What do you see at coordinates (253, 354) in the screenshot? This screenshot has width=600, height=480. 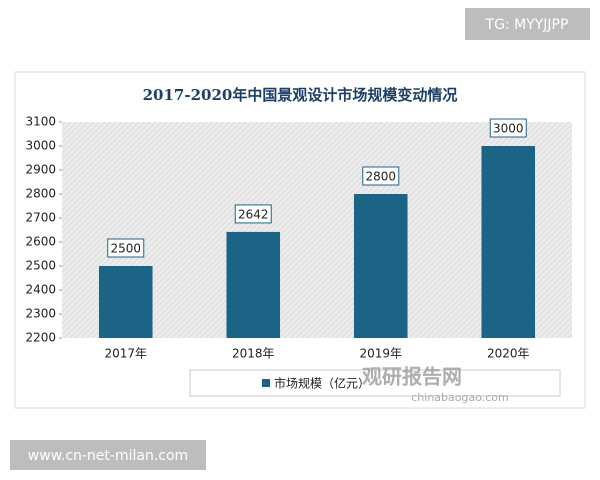 I see `x-tick-label: 2018年` at bounding box center [253, 354].